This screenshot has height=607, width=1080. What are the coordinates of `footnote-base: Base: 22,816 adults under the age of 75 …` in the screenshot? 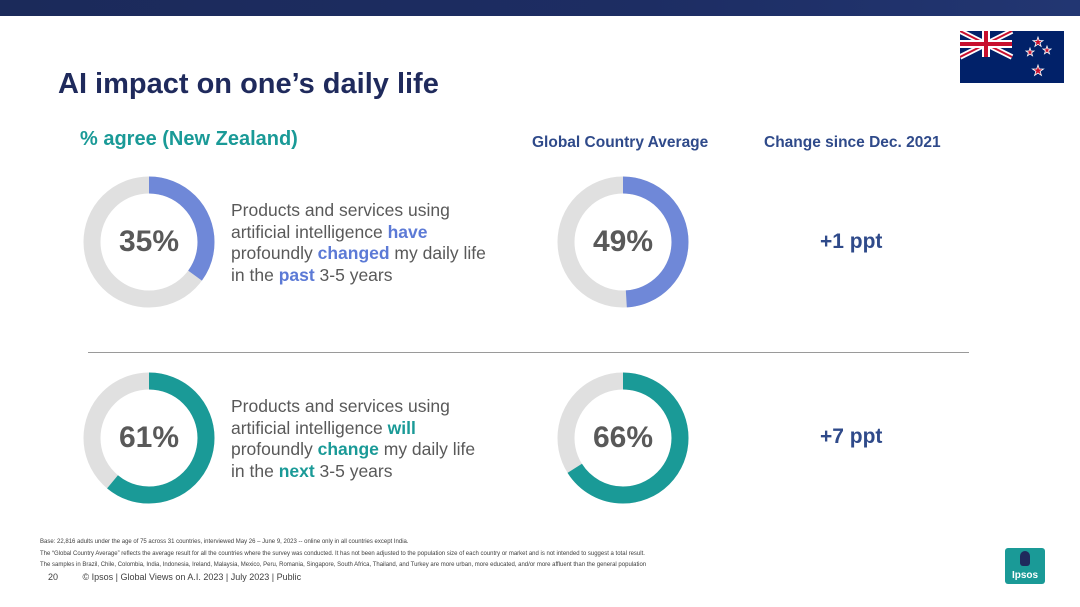 It's located at (224, 542).